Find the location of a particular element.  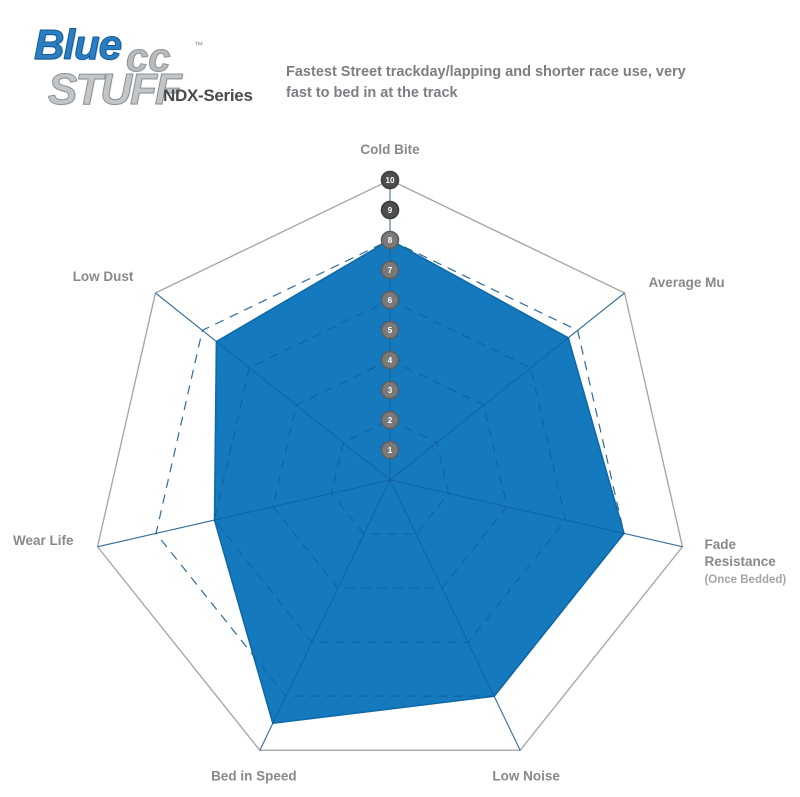

radar-tick-markers: 1 2 3 4 5 6 7 8 9 10 is located at coordinates (390, 315).